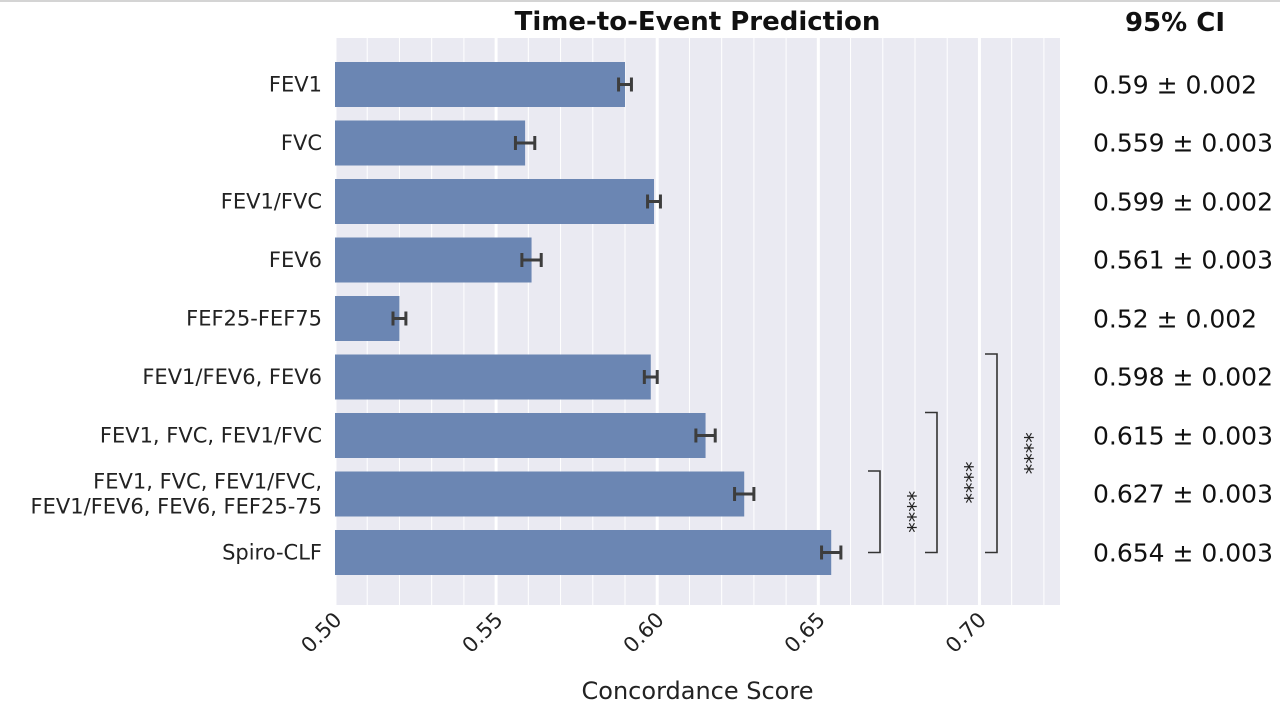  I want to click on x-tick-label: 0.50, so click(321, 633).